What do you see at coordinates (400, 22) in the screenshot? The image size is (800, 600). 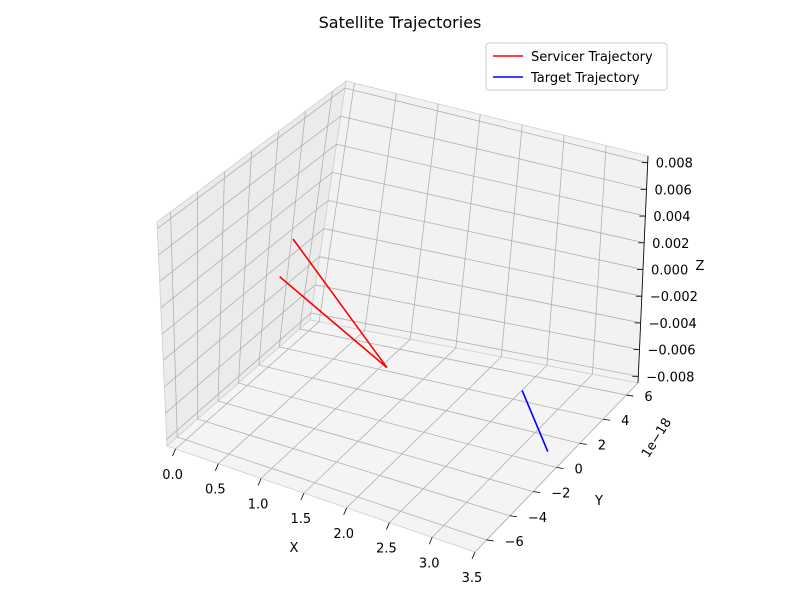 I see `chart-title: Satellite Trajectories` at bounding box center [400, 22].